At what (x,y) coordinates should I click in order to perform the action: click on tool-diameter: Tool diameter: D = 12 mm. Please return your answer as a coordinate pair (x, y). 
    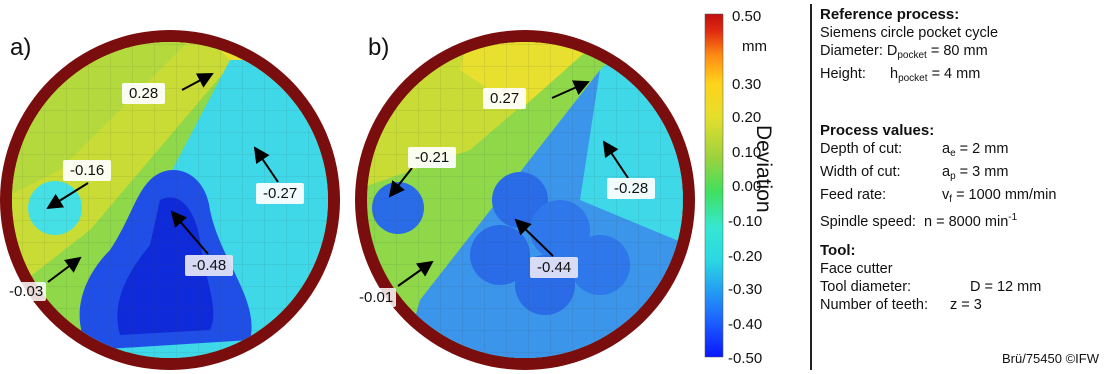
    Looking at the image, I should click on (930, 287).